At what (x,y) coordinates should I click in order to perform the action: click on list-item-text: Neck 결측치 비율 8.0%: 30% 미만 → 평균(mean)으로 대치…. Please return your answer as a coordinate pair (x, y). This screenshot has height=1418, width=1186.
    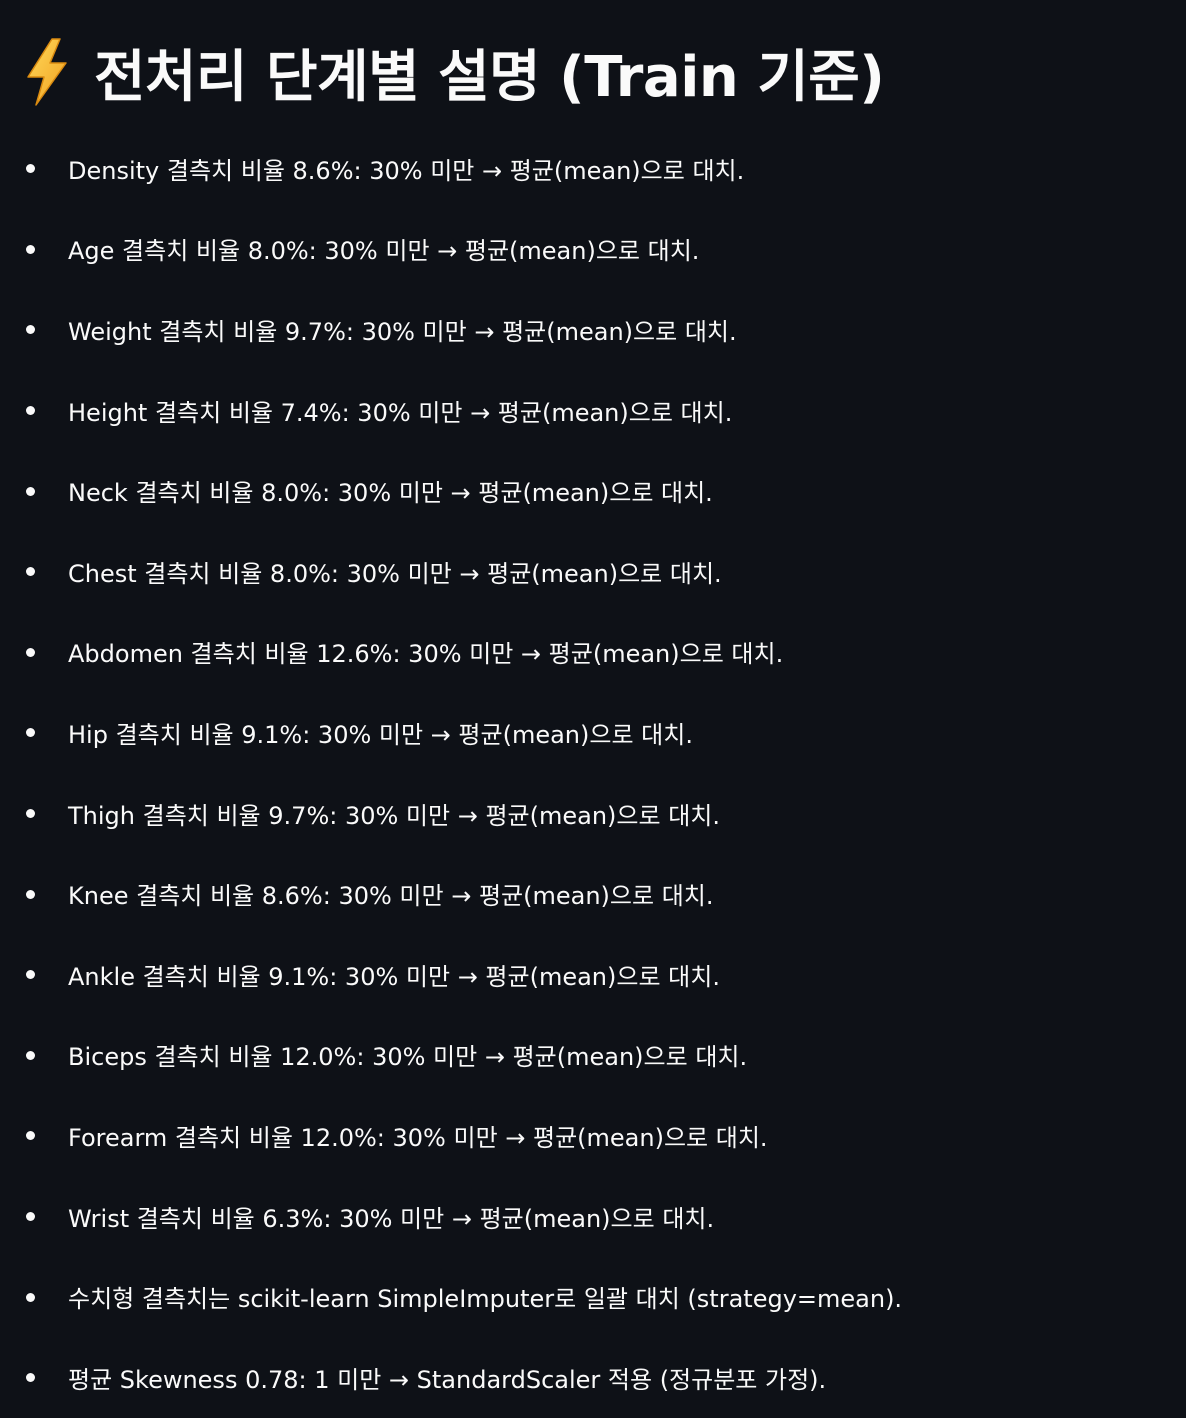
    Looking at the image, I should click on (390, 493).